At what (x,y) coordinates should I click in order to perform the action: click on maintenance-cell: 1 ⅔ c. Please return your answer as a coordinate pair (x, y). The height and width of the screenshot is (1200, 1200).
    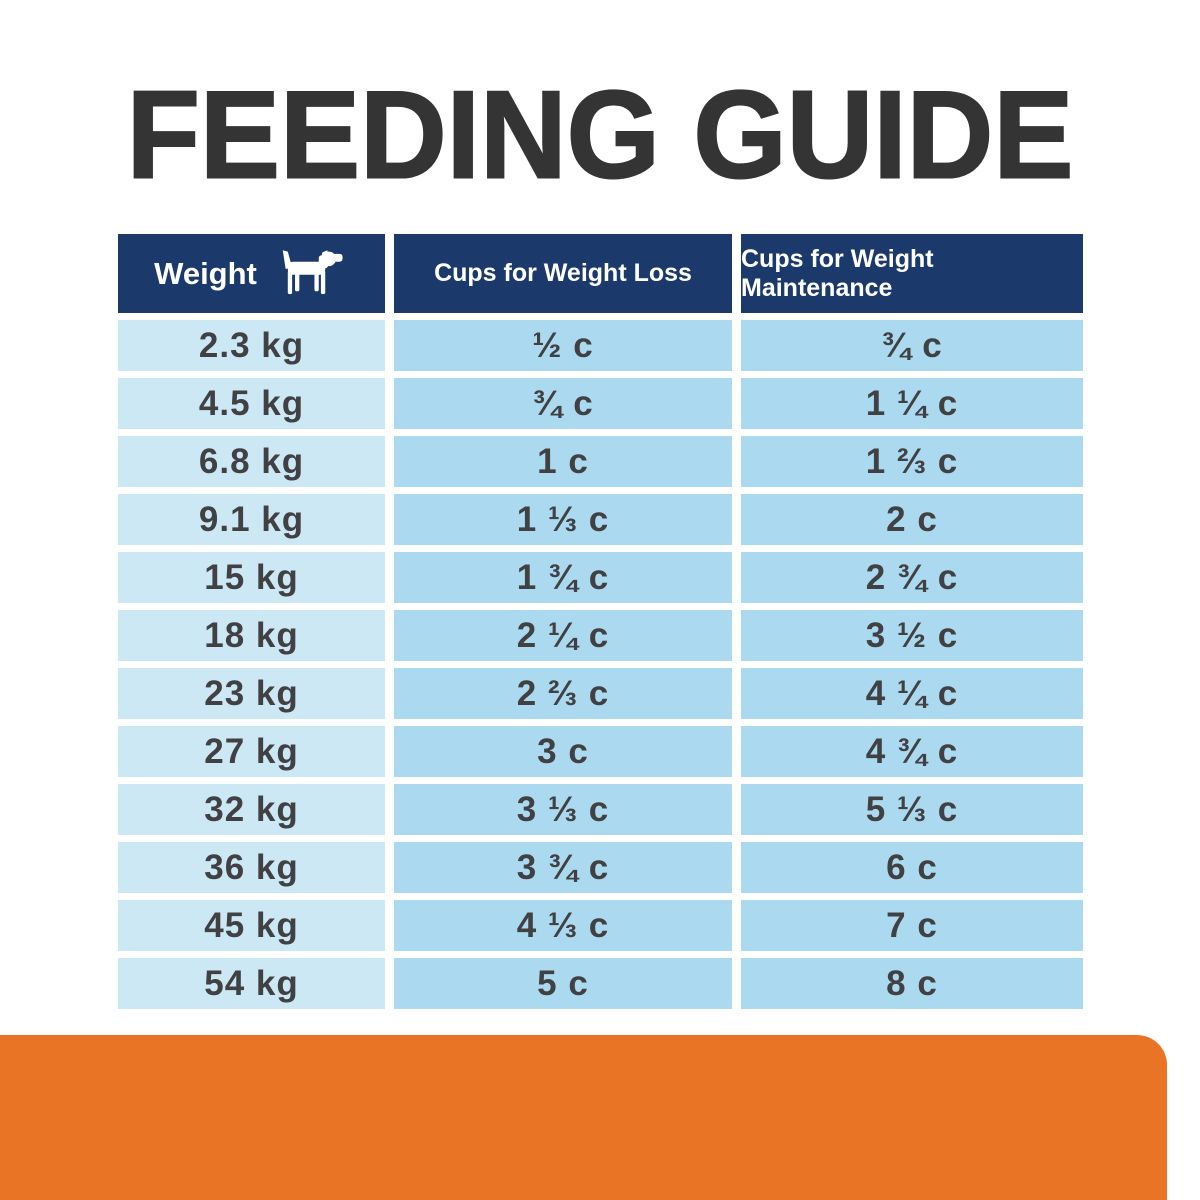
    Looking at the image, I should click on (912, 461).